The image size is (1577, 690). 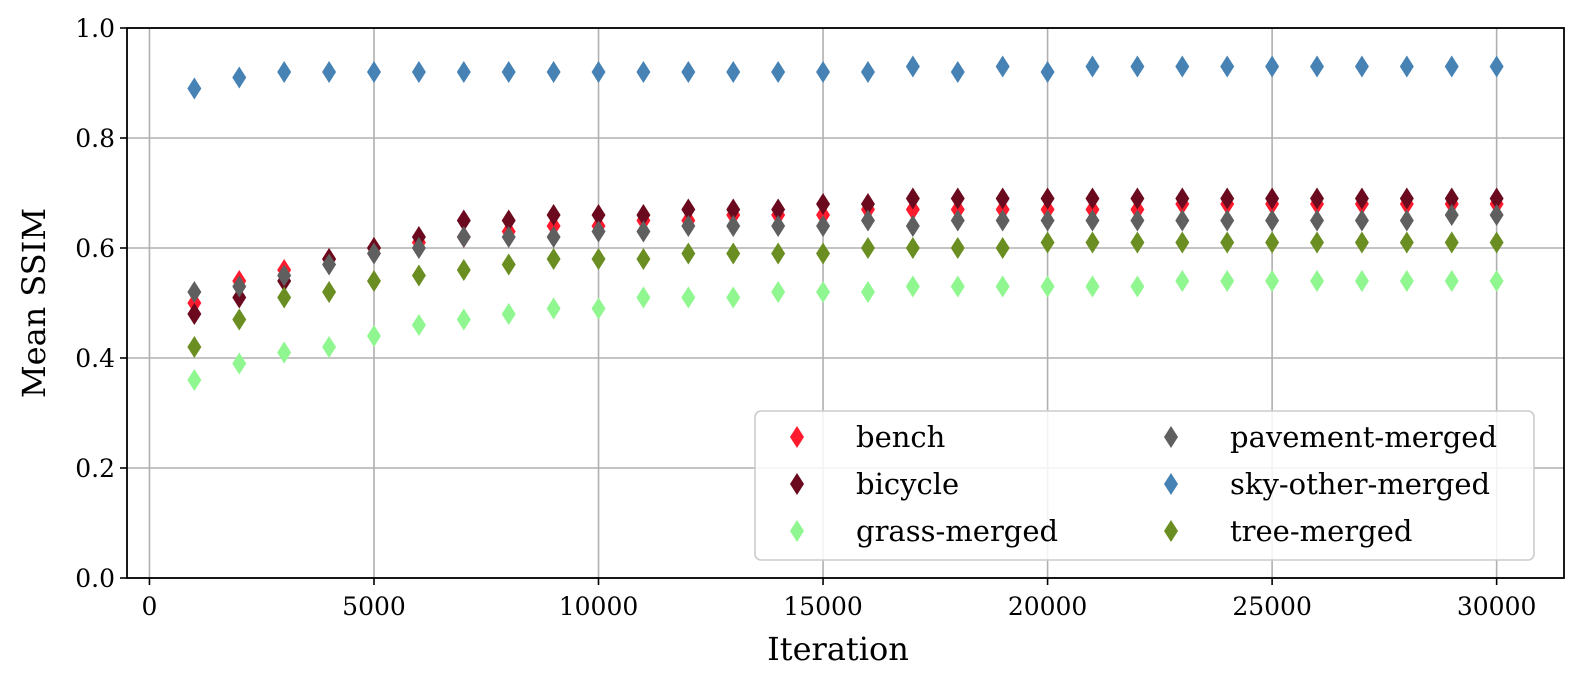 I want to click on y-tick-label: 0.0, so click(x=95, y=578).